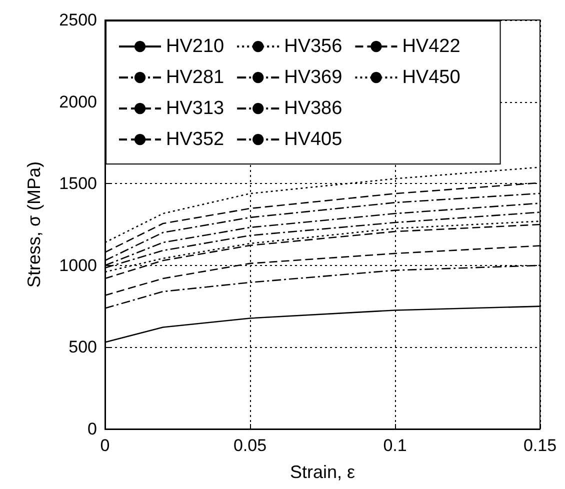 Image resolution: width=565 pixels, height=489 pixels. What do you see at coordinates (313, 108) in the screenshot?
I see `legend-label: HV386` at bounding box center [313, 108].